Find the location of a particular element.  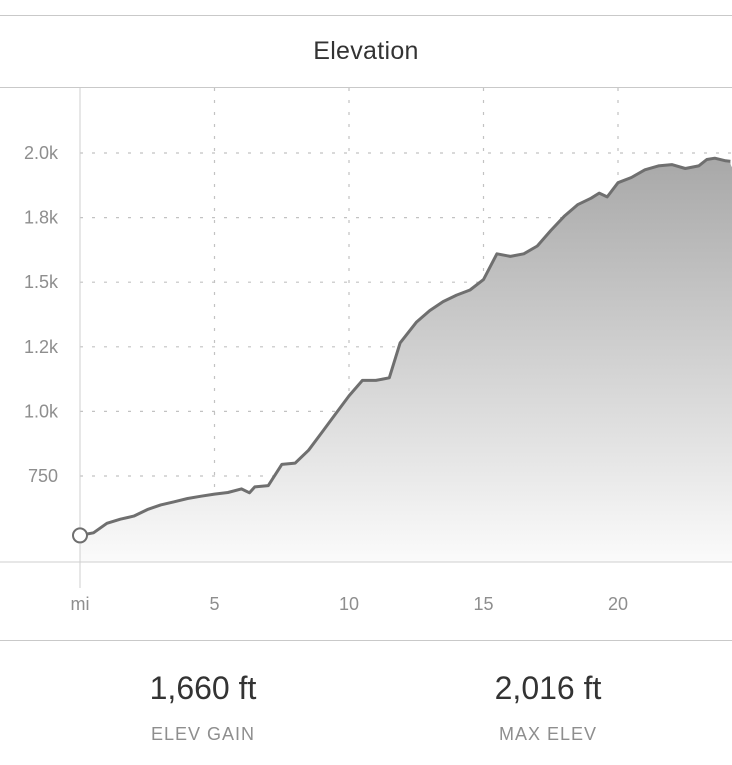

elev-gain-stat: 1,660 ft ELEV GAIN is located at coordinates (203, 707).